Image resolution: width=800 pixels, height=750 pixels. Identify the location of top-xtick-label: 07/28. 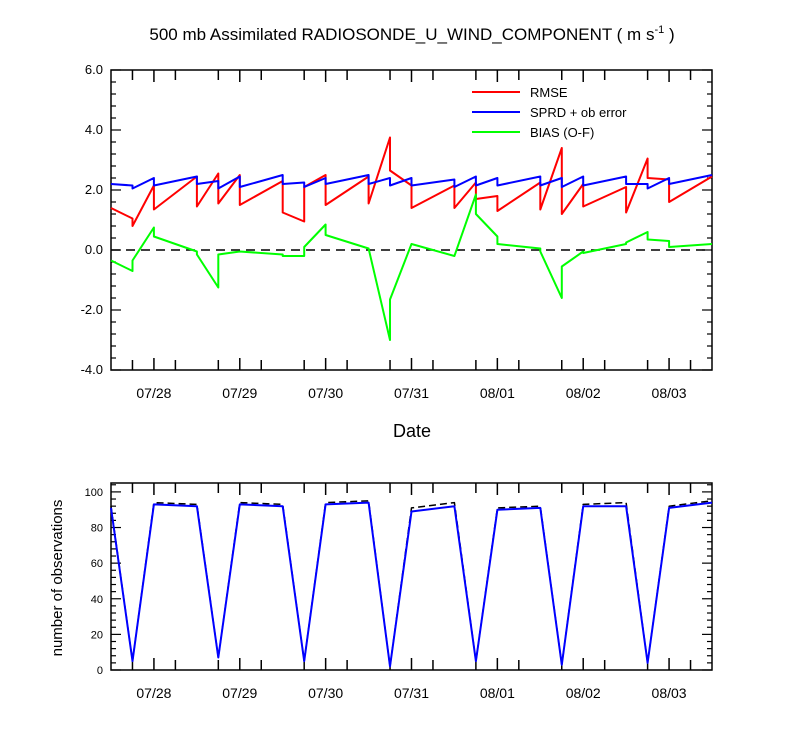
(153, 393).